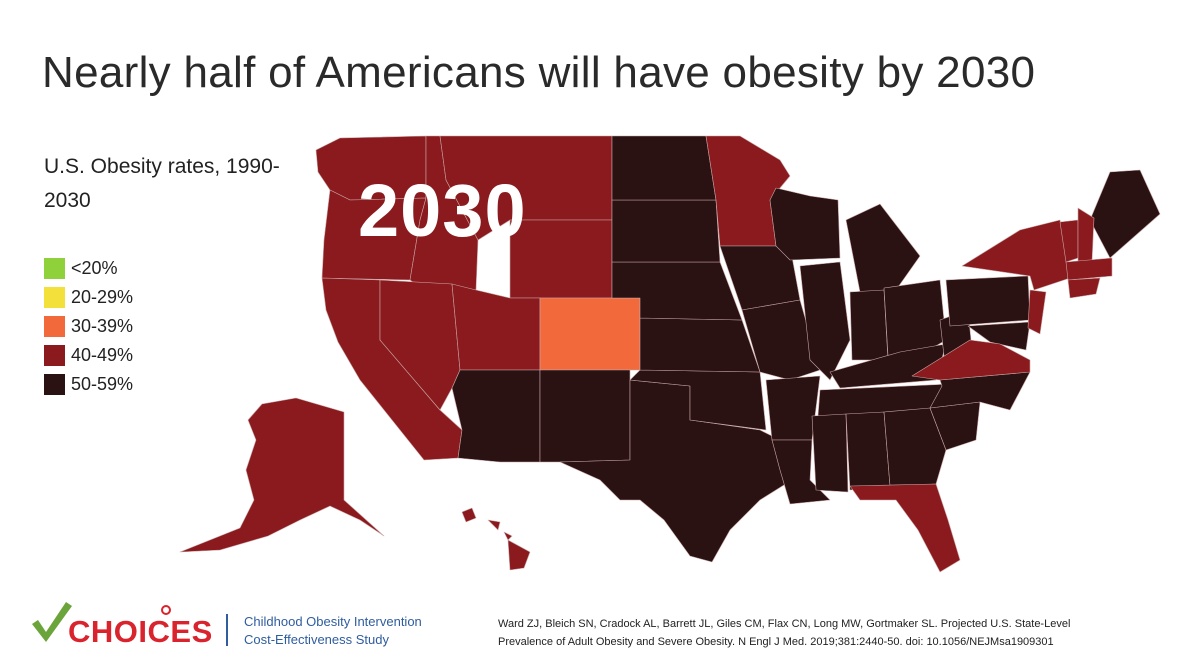 This screenshot has width=1200, height=672. Describe the element at coordinates (590, 334) in the screenshot. I see `state-colorado` at that location.